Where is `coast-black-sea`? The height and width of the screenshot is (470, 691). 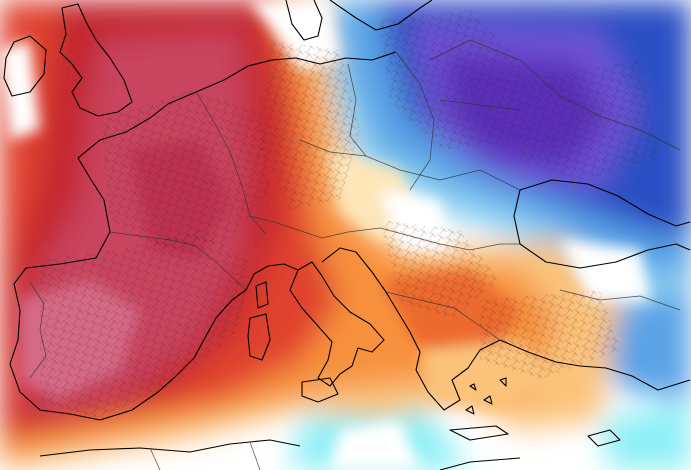
coast-black-sea is located at coordinates (602, 224).